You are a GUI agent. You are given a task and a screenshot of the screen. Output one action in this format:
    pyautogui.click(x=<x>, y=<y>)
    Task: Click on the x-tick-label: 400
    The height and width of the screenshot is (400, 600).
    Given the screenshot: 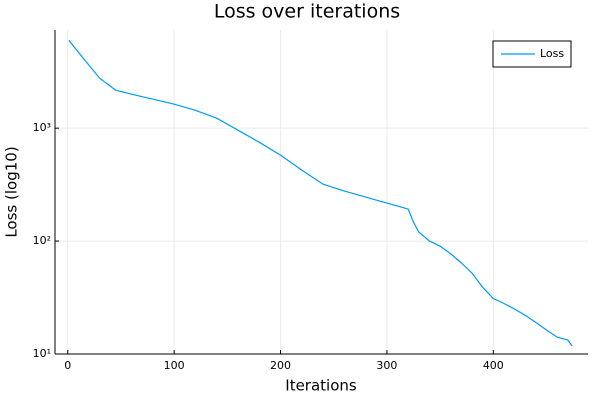 What is the action you would take?
    pyautogui.click(x=493, y=365)
    